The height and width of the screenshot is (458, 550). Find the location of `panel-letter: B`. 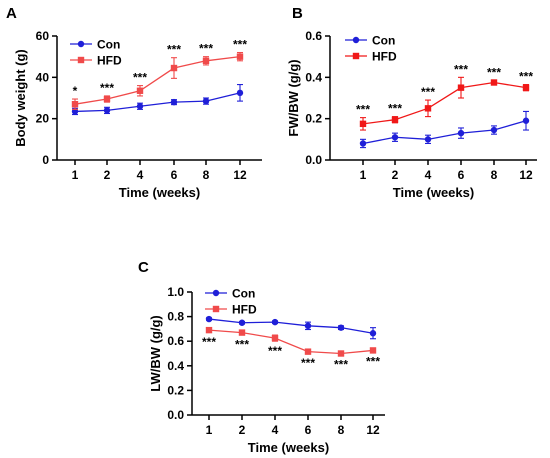

panel-letter: B is located at coordinates (297, 13).